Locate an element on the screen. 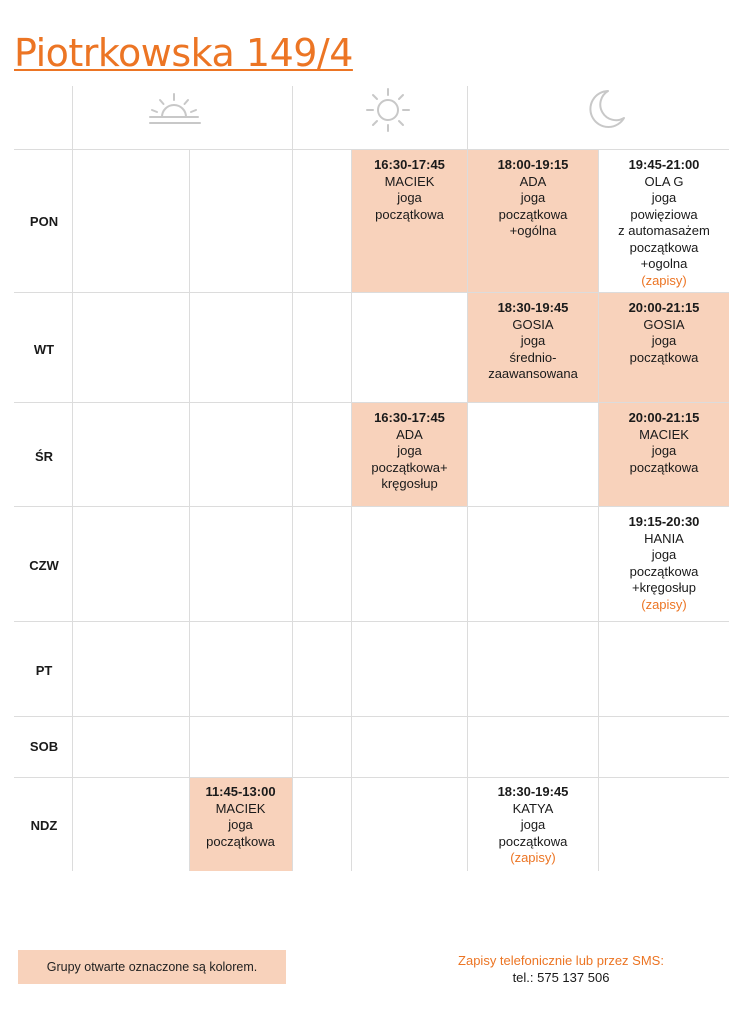 The image size is (756, 1024). sunrise-icon is located at coordinates (175, 108).